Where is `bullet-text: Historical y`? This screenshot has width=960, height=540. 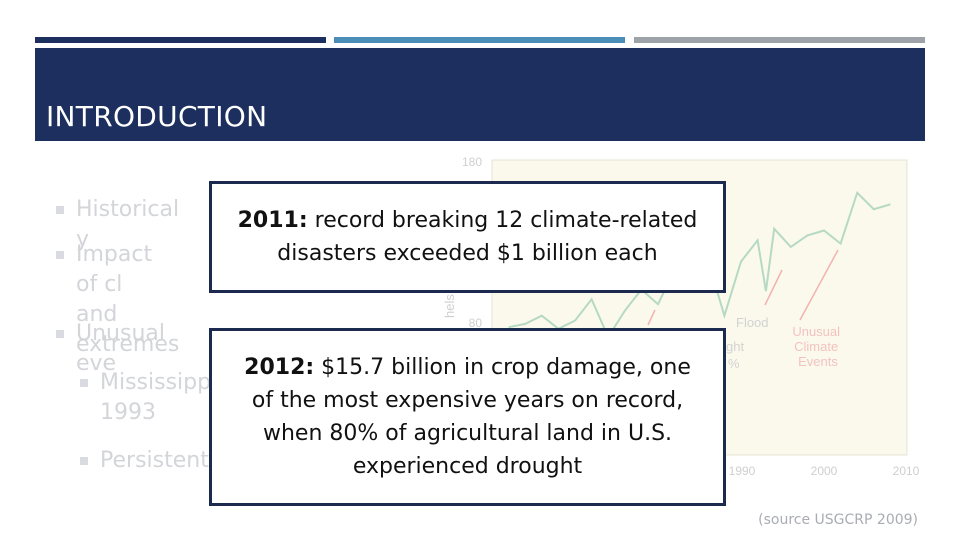
bullet-text: Historical y is located at coordinates (128, 224).